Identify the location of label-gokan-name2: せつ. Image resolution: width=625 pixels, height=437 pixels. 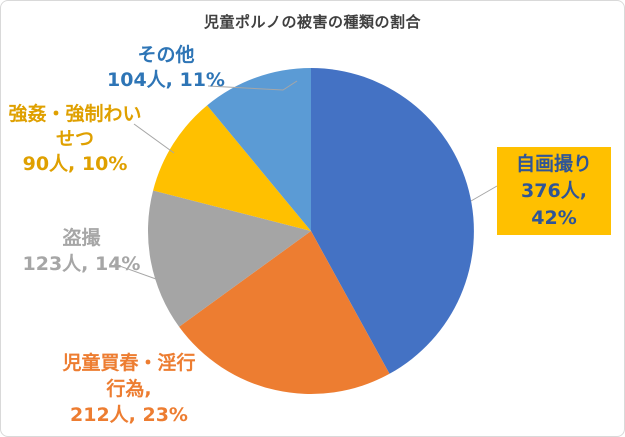
(74, 139).